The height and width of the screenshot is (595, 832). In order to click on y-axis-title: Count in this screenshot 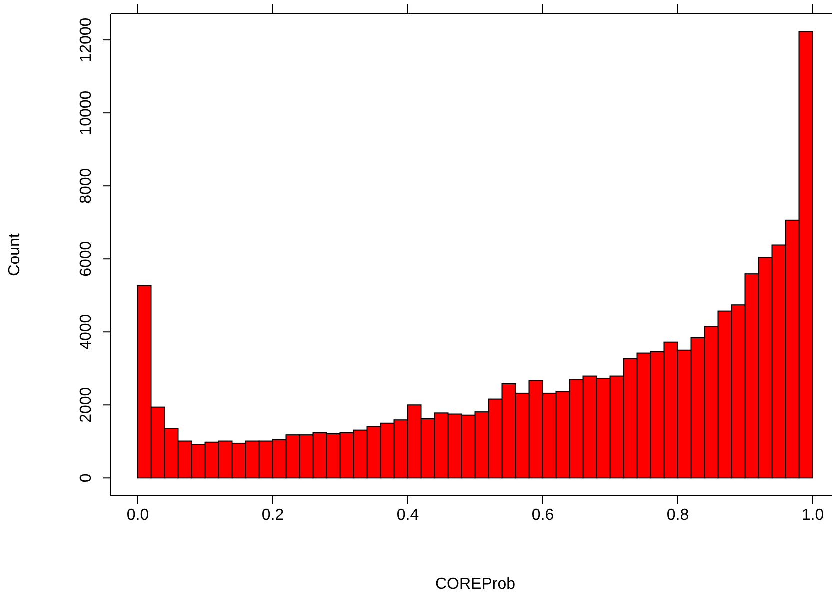, I will do `click(15, 254)`.